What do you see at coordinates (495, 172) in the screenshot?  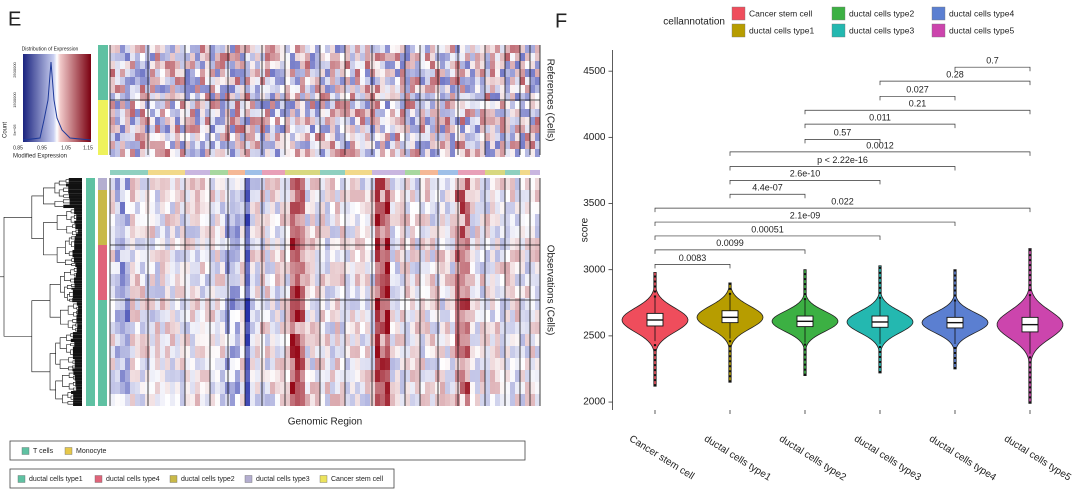 I see `chromosome-strip` at bounding box center [495, 172].